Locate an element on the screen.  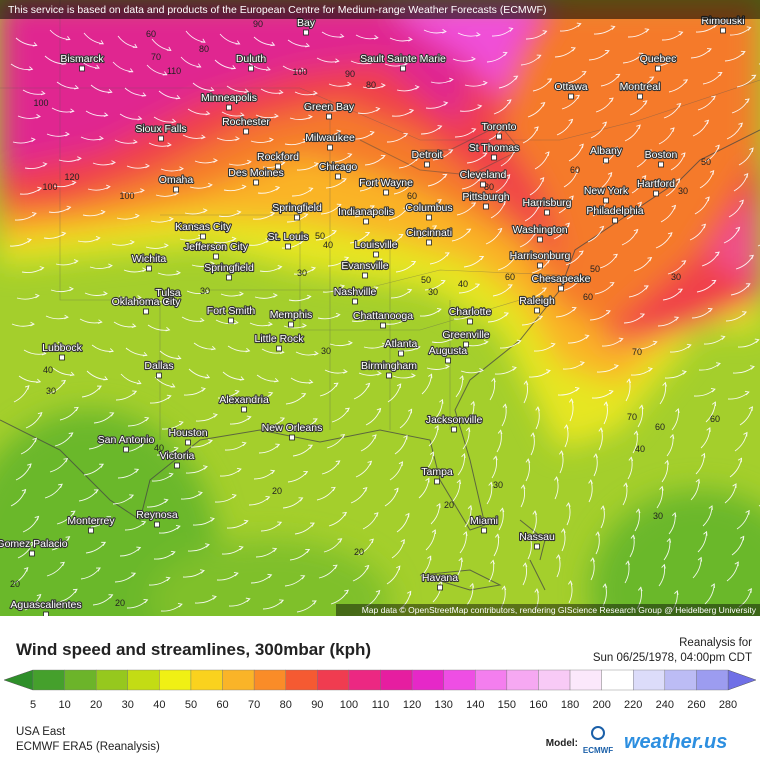
city-label: Evansville is located at coordinates (364, 266).